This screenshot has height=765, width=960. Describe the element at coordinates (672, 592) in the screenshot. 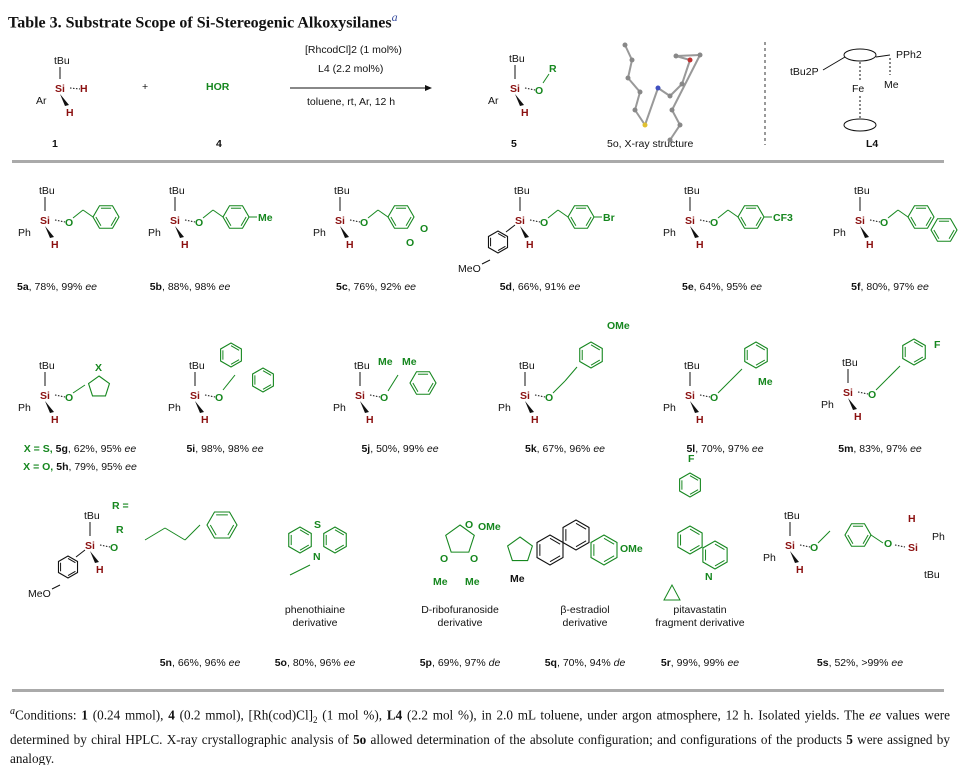

I see `cyclopropyl-ring` at that location.